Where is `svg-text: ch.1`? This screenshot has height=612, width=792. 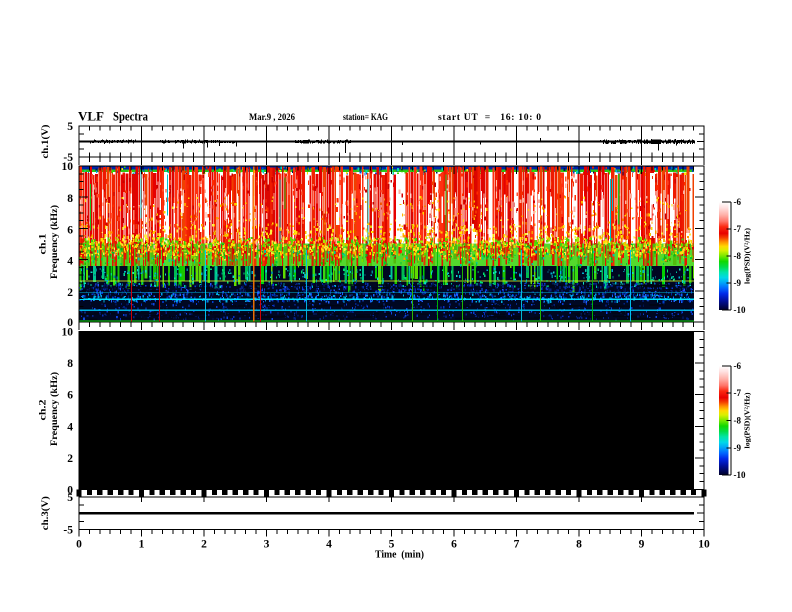
svg-text: ch.1 is located at coordinates (43, 243).